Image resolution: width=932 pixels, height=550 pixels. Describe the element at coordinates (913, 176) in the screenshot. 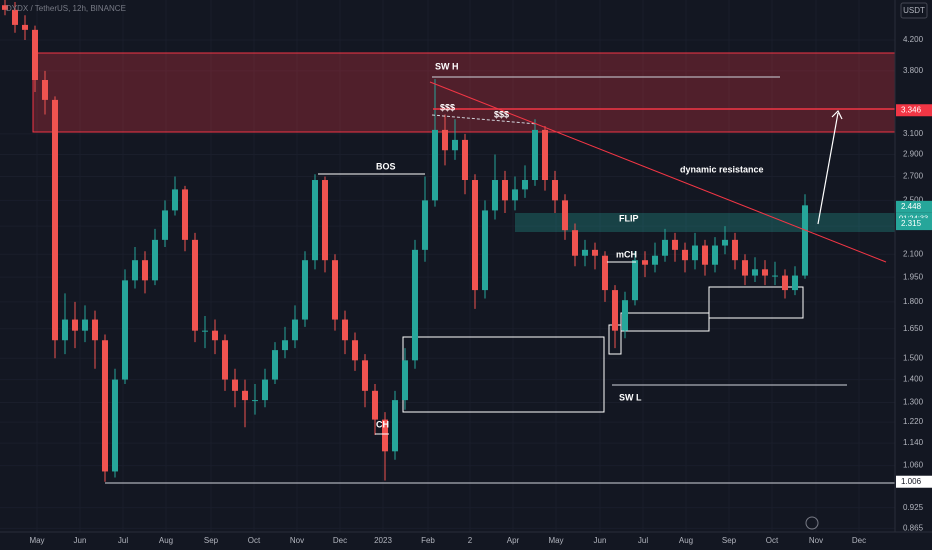

I see `y-tick-label: 2.700` at that location.